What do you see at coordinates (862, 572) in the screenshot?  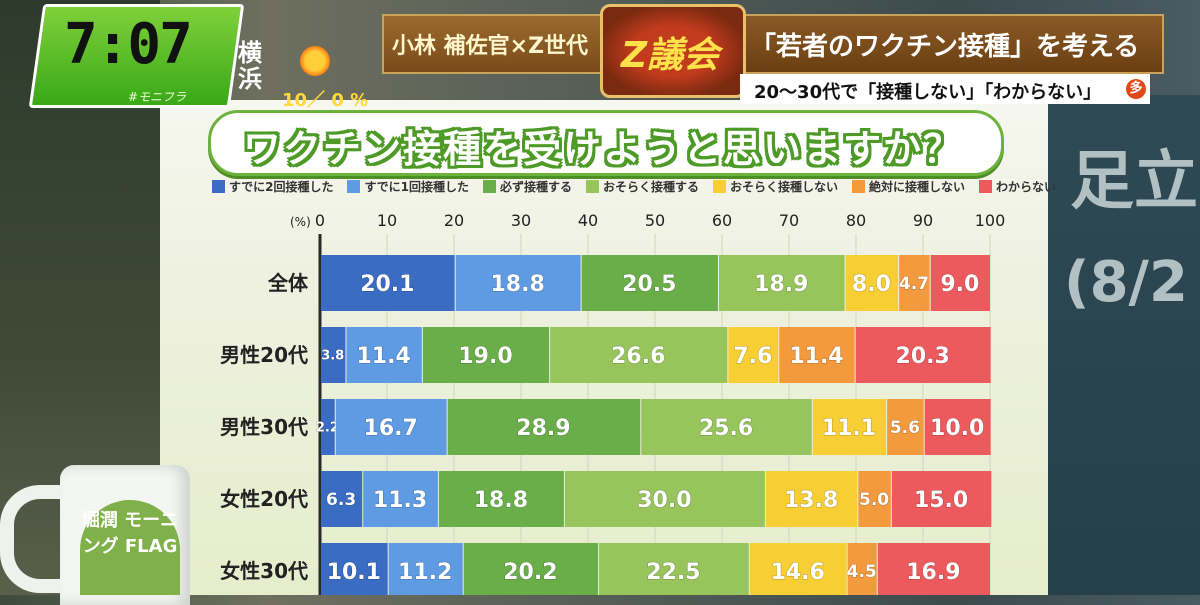 I see `data-label: 4.5` at bounding box center [862, 572].